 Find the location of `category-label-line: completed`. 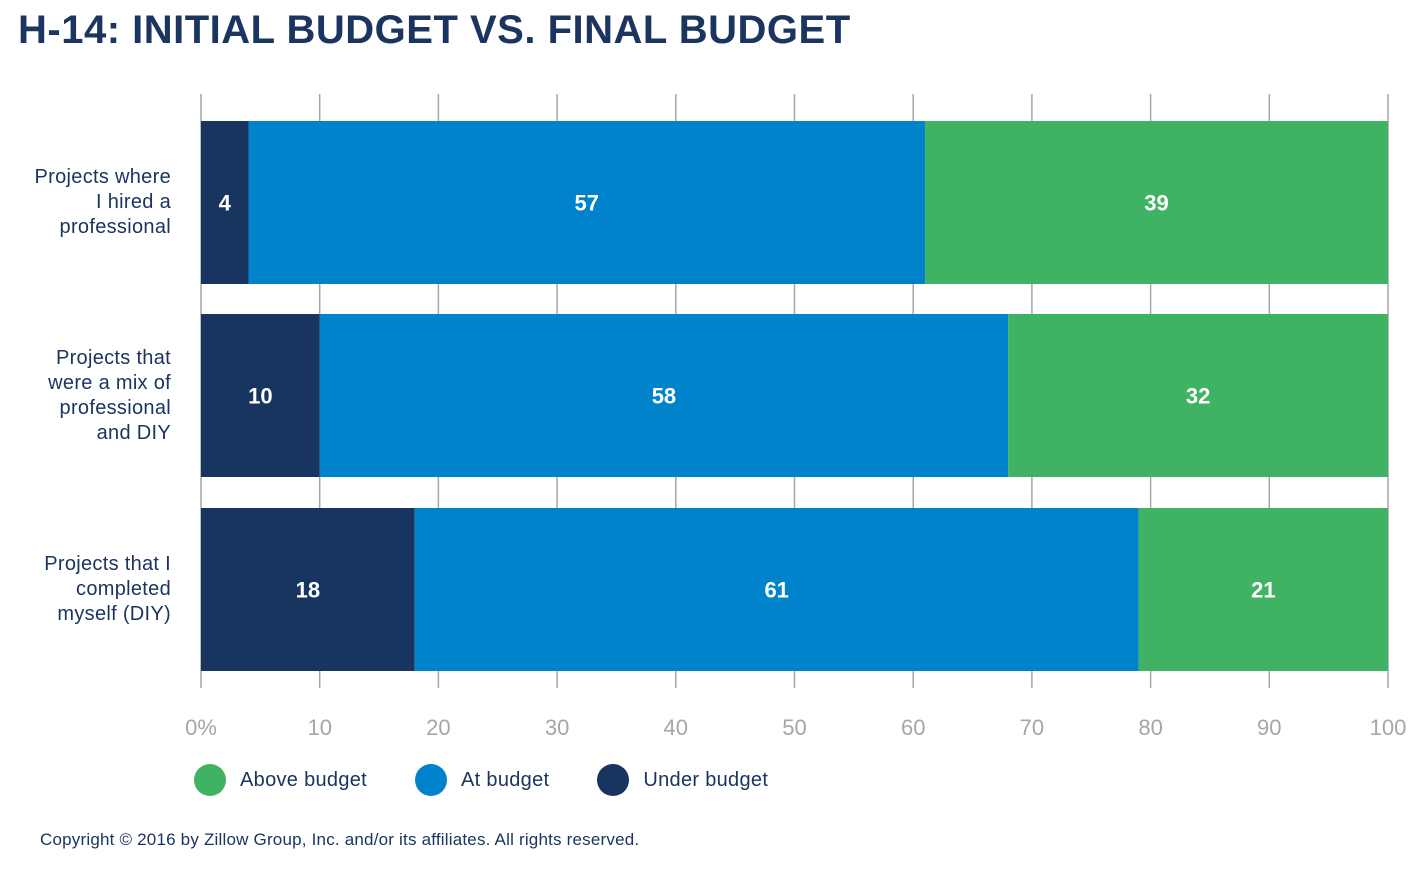

category-label-line: completed is located at coordinates (123, 589).